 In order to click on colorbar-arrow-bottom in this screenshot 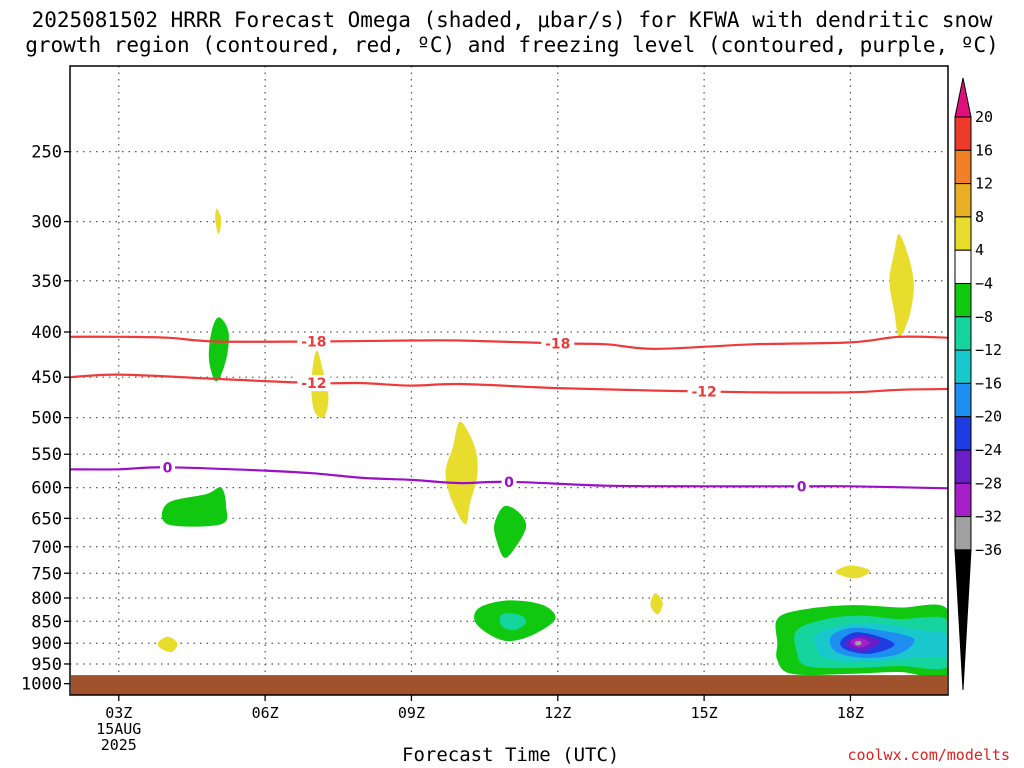, I will do `click(963, 620)`.